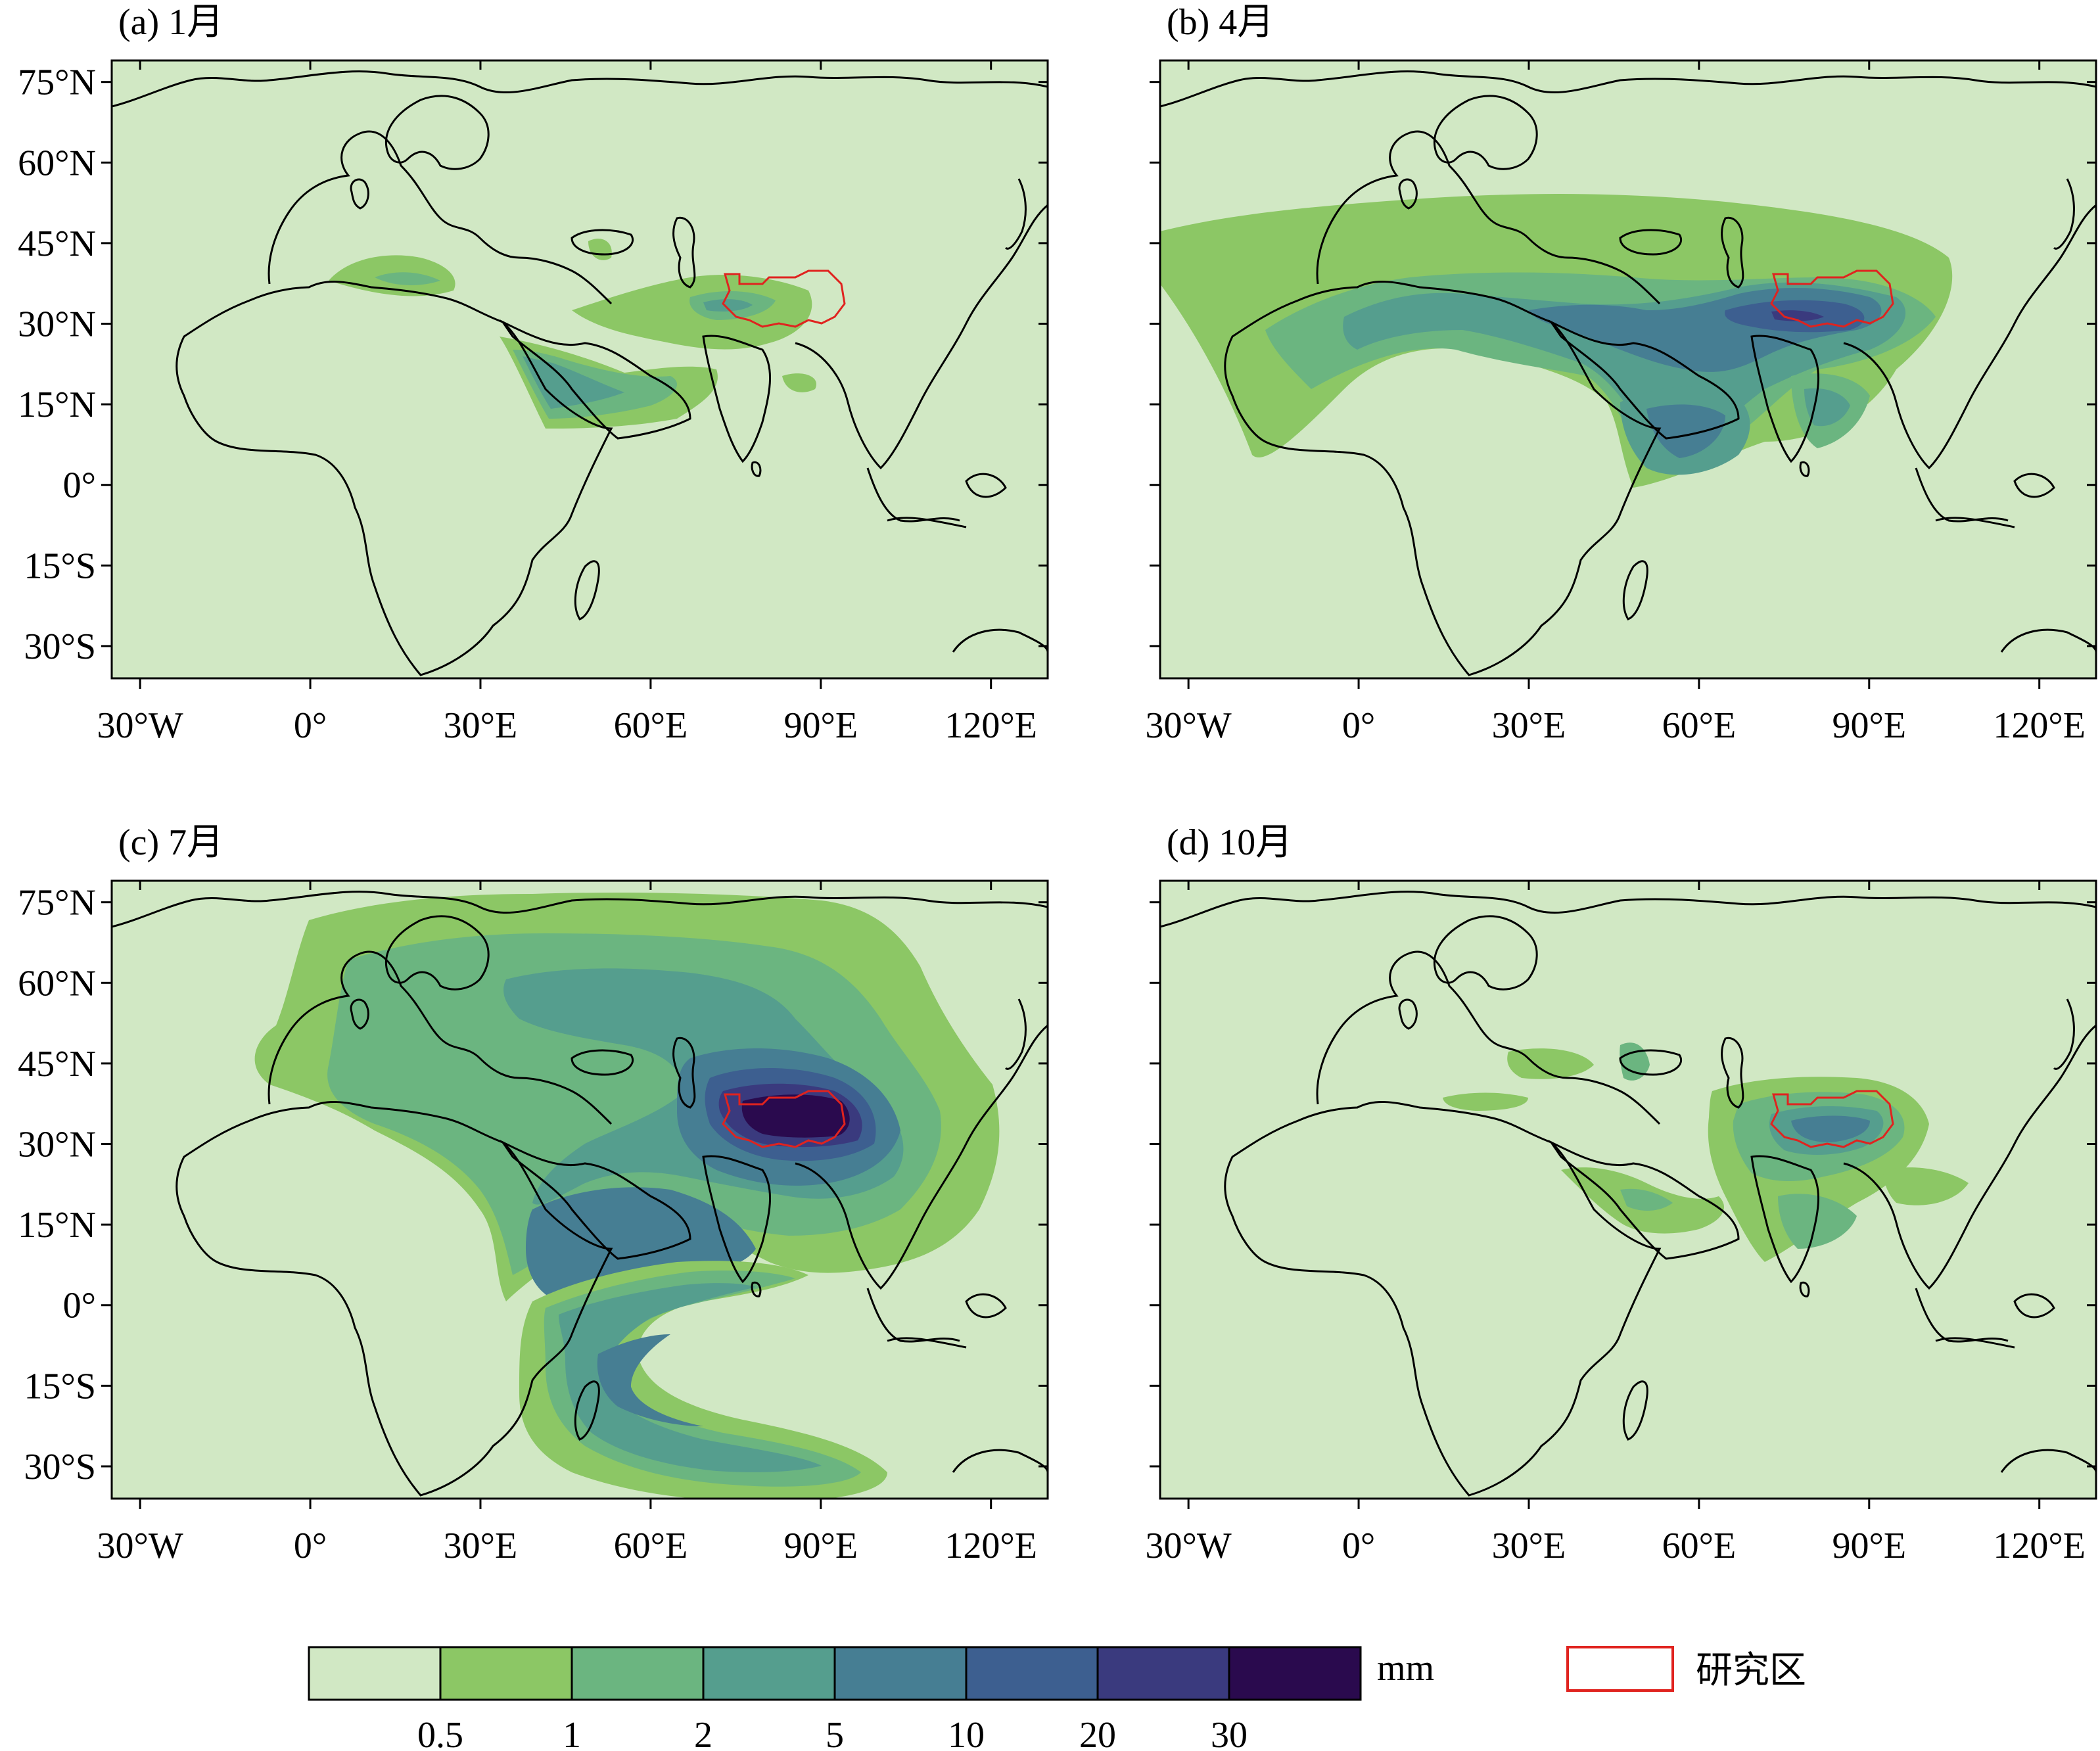 This screenshot has width=2100, height=1751. Describe the element at coordinates (1220, 22) in the screenshot. I see `panel-title-b: (b) 4月` at that location.